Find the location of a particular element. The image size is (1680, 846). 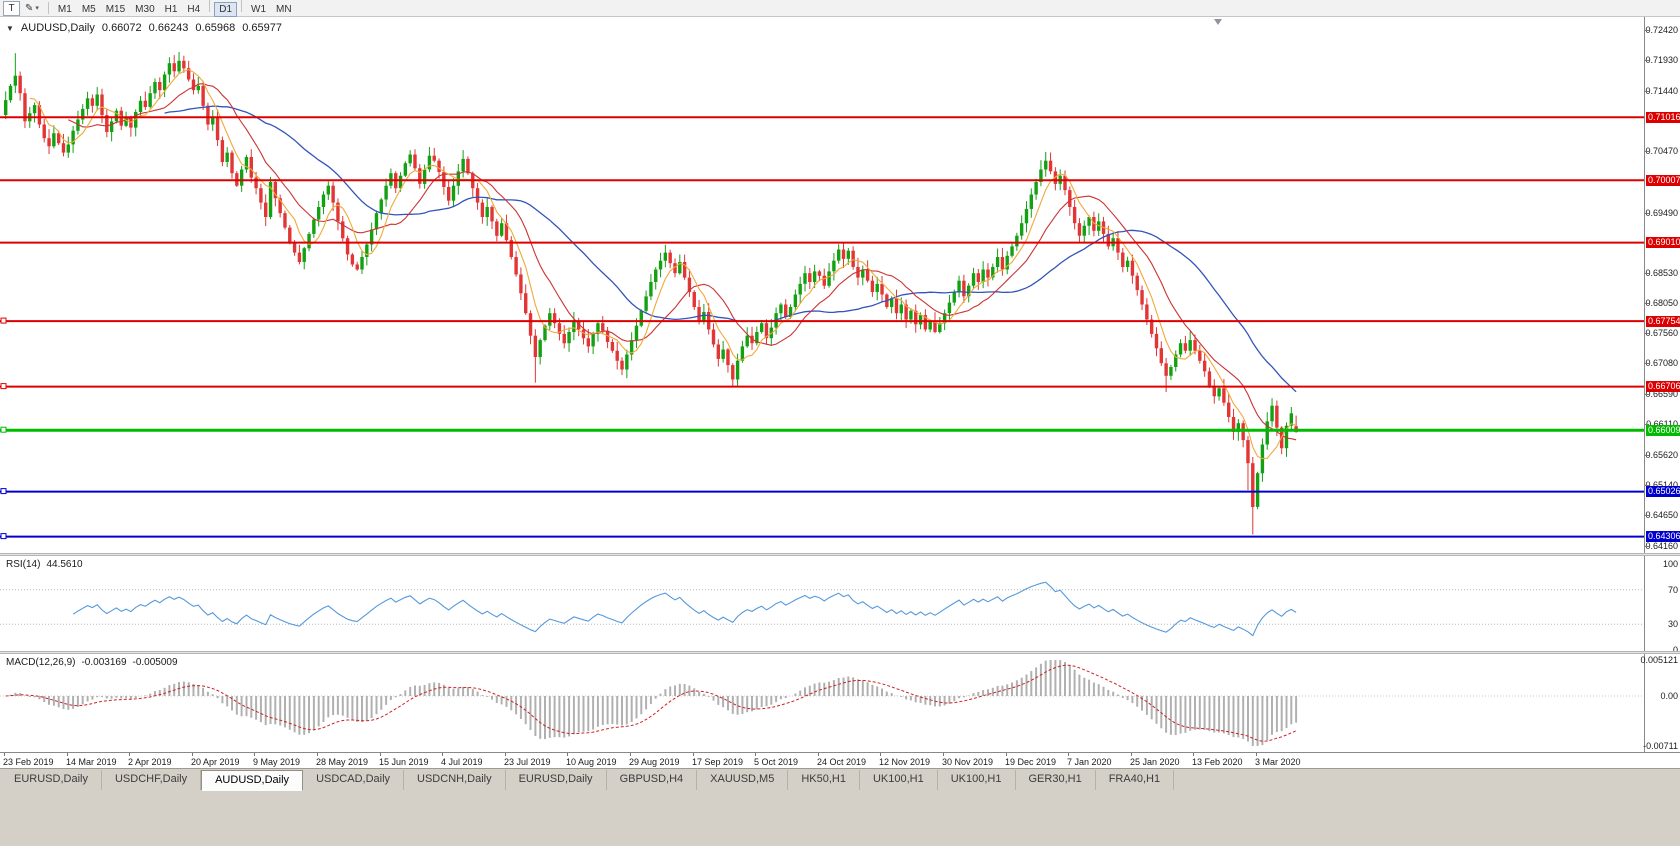

date-tick-24-oct-2019: 24 Oct 2019 is located at coordinates (842, 762).